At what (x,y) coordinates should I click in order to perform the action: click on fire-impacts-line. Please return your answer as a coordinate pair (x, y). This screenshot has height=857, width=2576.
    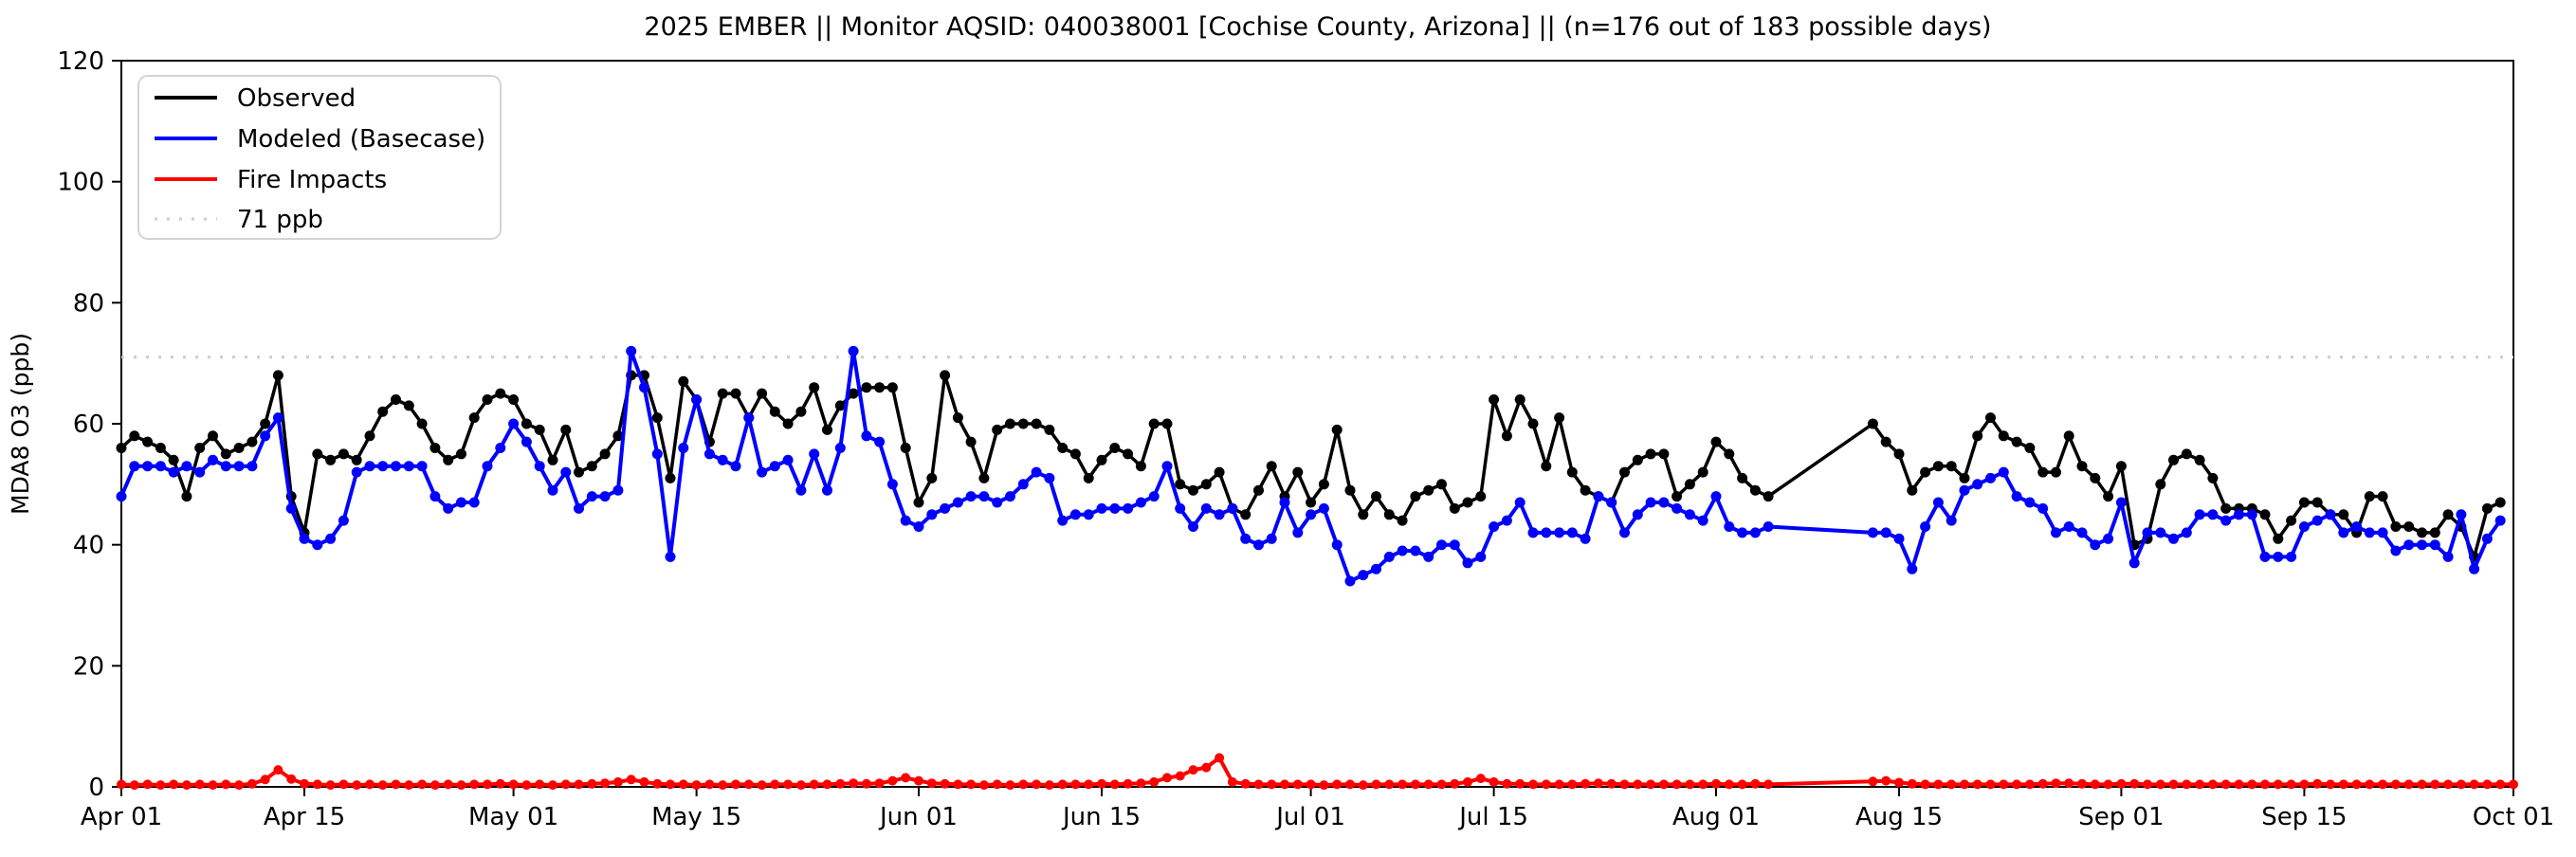
    Looking at the image, I should click on (1316, 772).